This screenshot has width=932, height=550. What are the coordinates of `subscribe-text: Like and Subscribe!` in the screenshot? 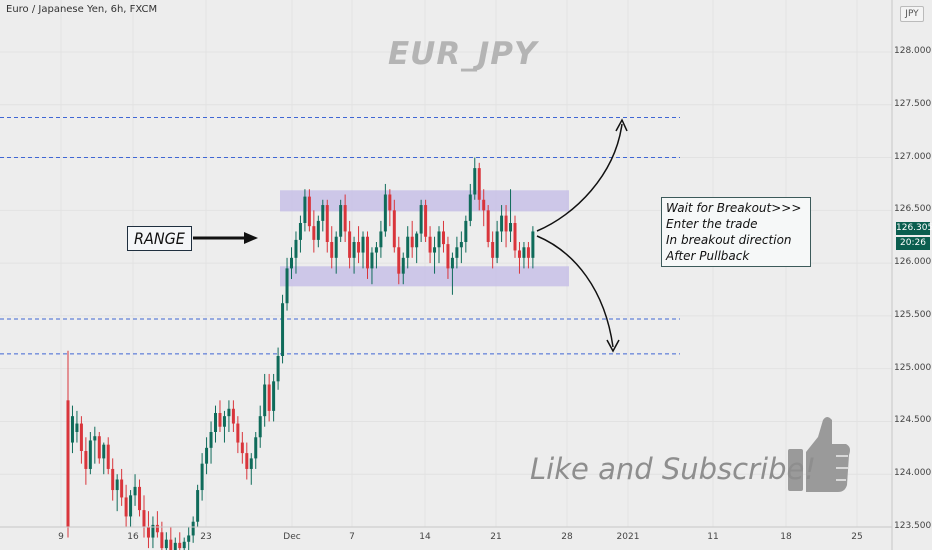 It's located at (673, 469).